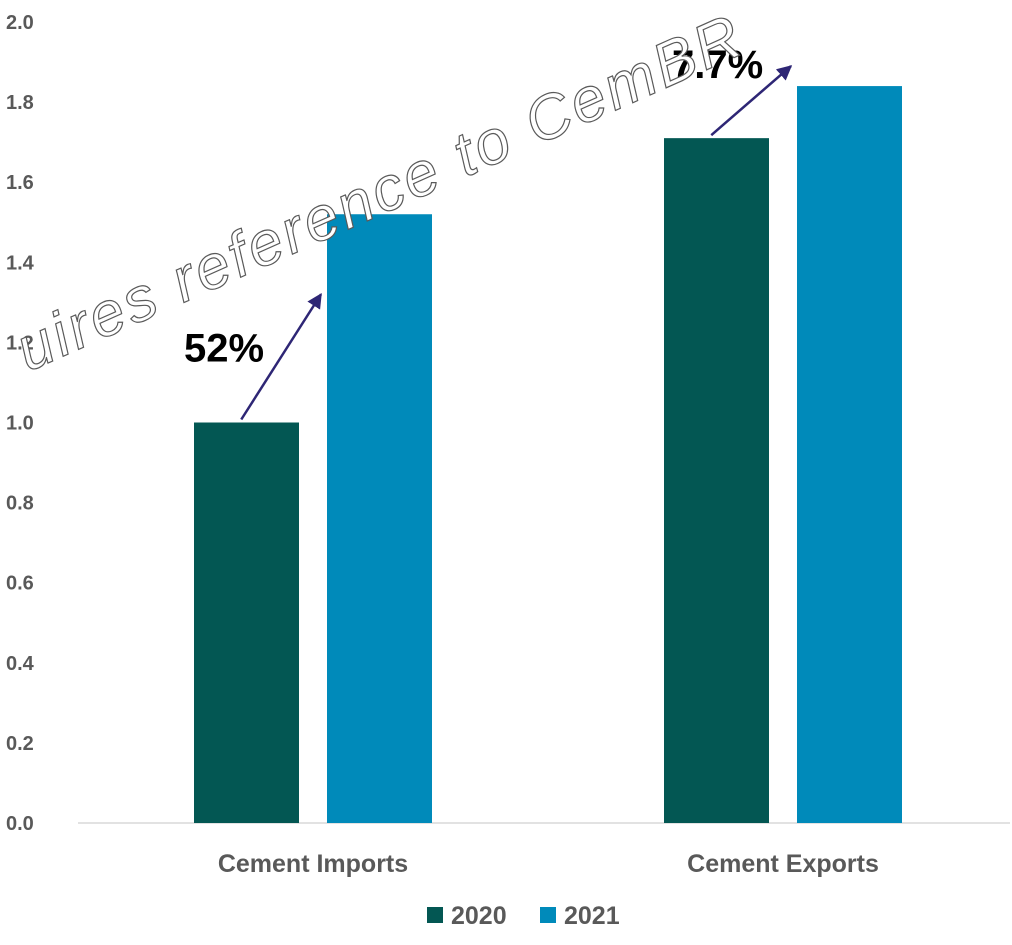 The width and height of the screenshot is (1012, 945). Describe the element at coordinates (716, 480) in the screenshot. I see `bar-2020-cement-exports` at that location.